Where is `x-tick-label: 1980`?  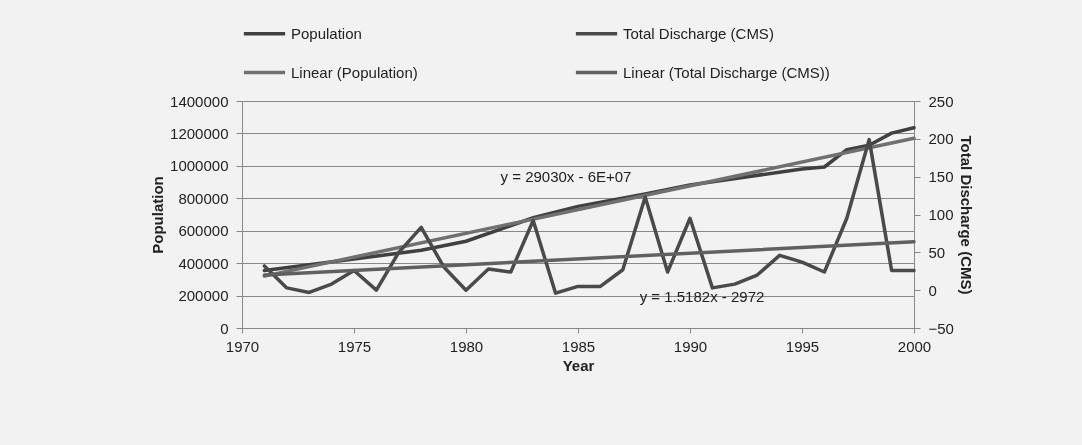 x-tick-label: 1980 is located at coordinates (466, 346).